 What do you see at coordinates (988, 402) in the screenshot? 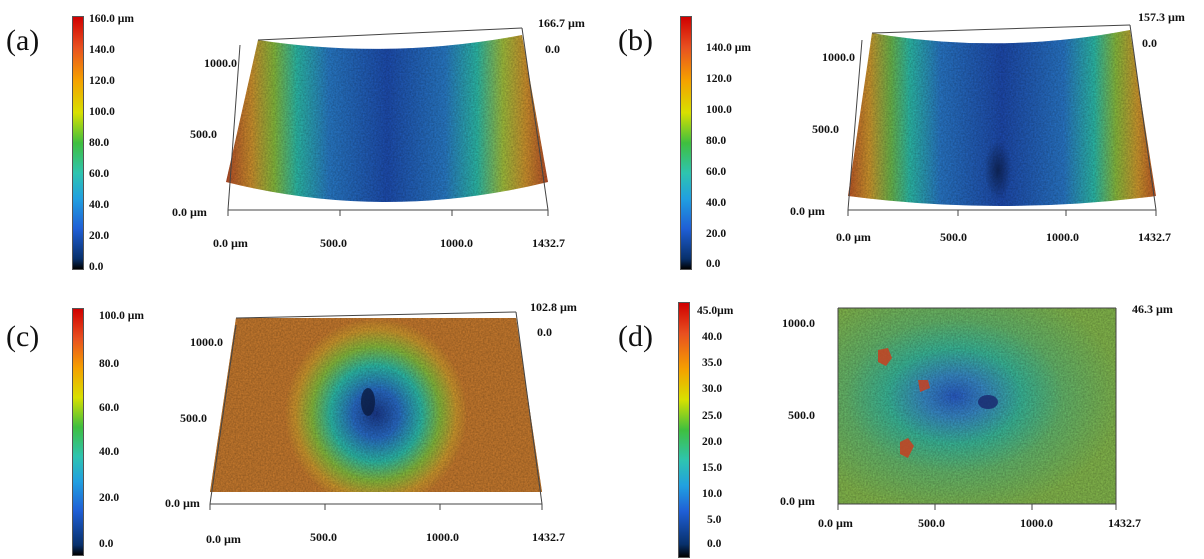
I see `center-dent-d` at bounding box center [988, 402].